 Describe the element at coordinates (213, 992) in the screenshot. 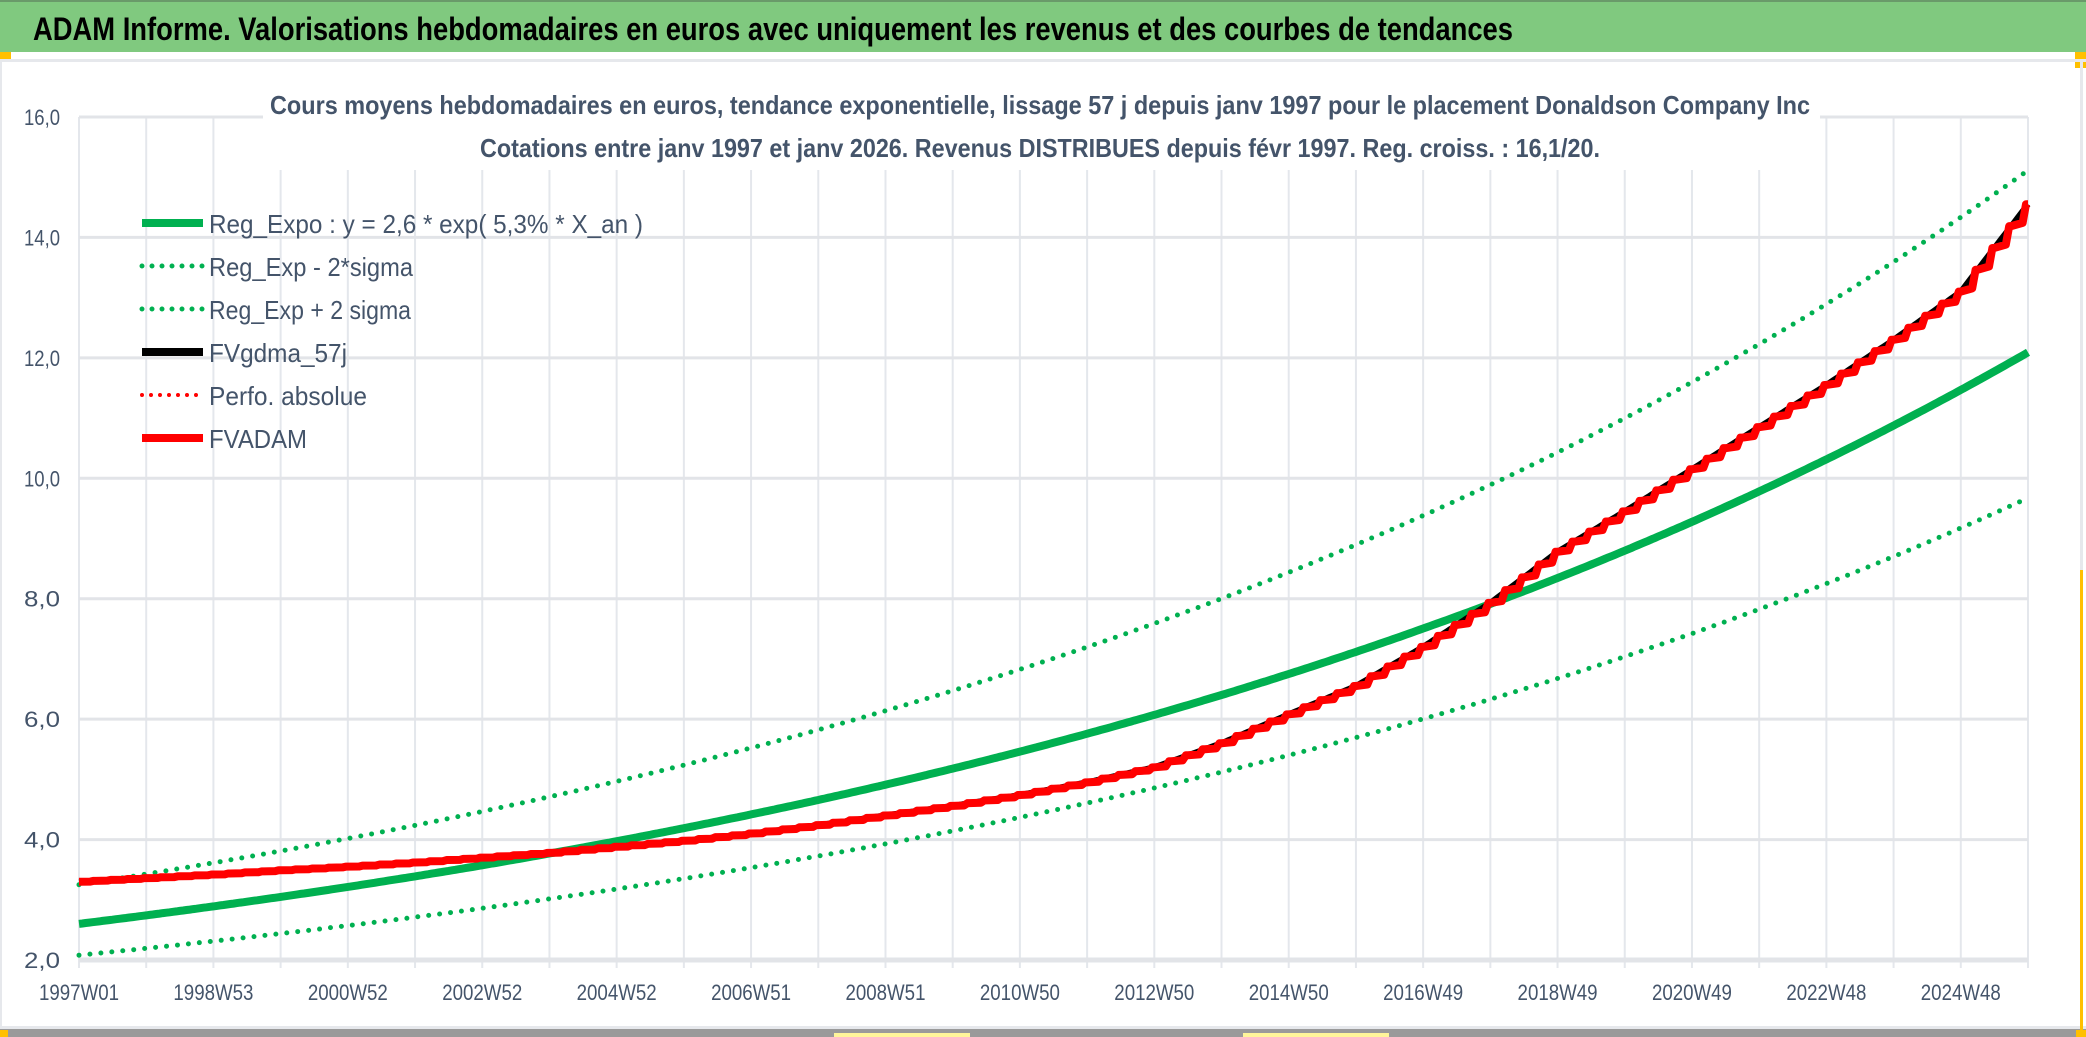

I see `x-tick-label: 1998W53` at that location.